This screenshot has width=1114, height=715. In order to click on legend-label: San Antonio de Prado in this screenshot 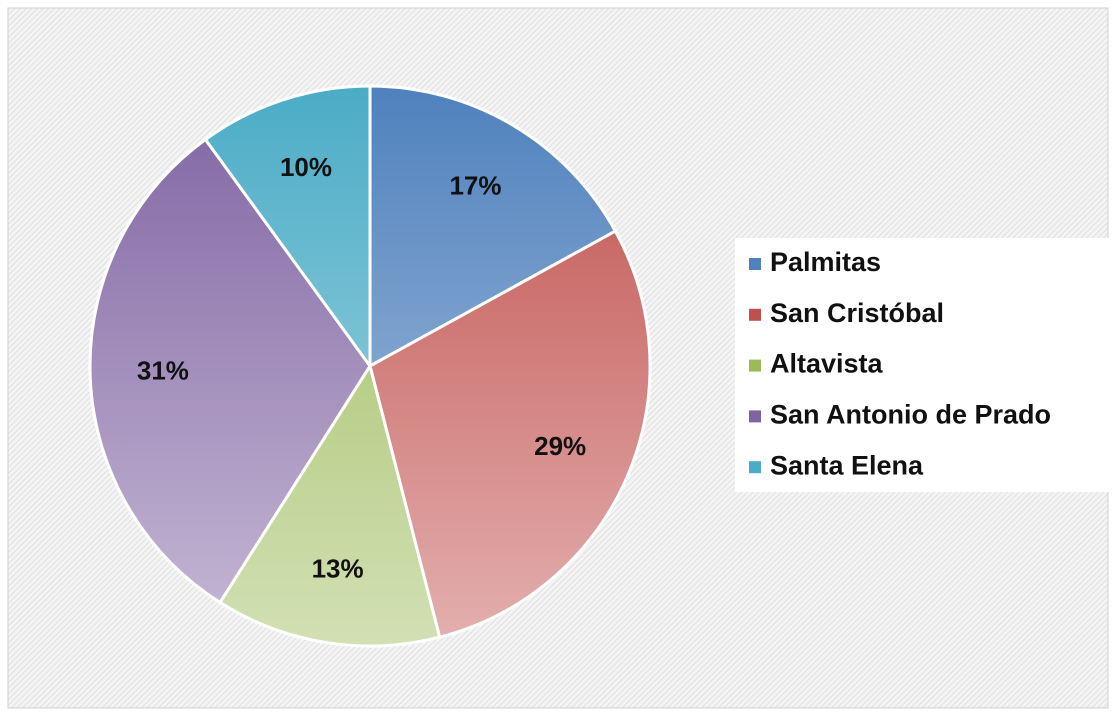, I will do `click(910, 415)`.